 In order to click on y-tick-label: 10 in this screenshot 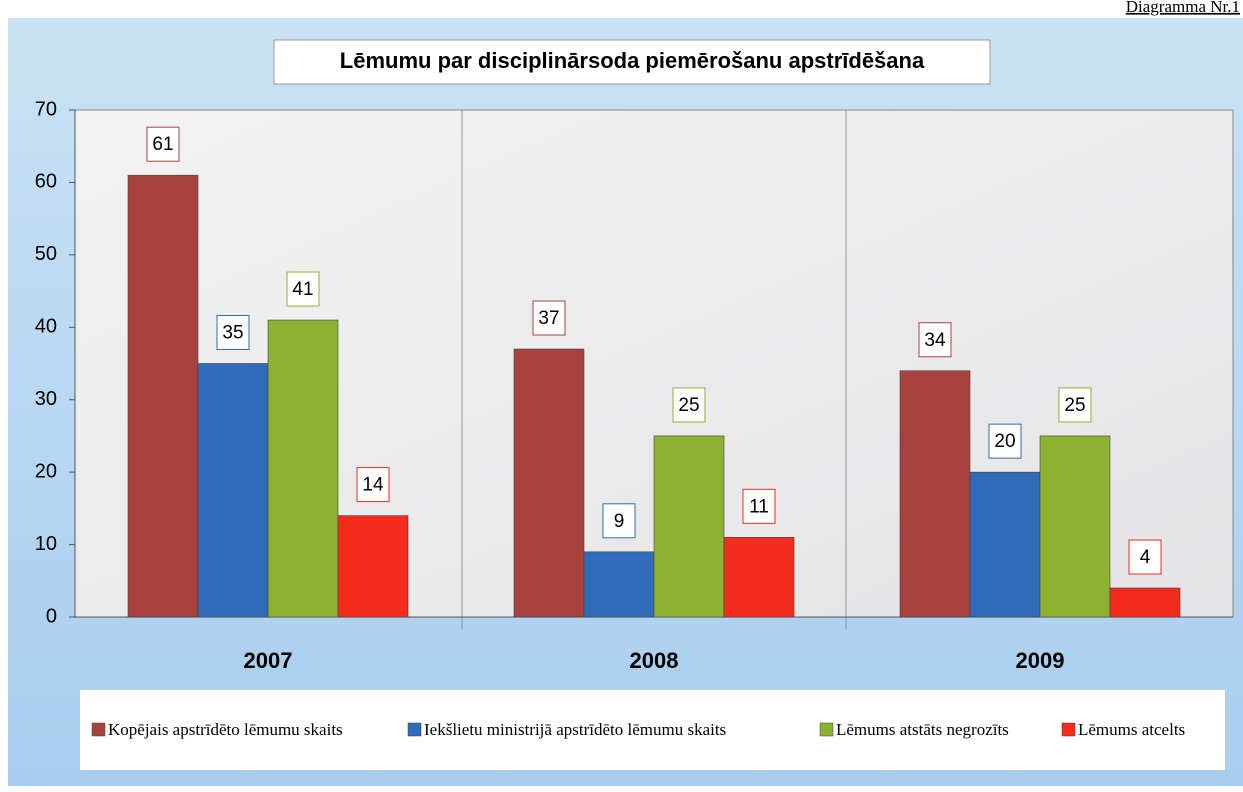, I will do `click(46, 544)`.